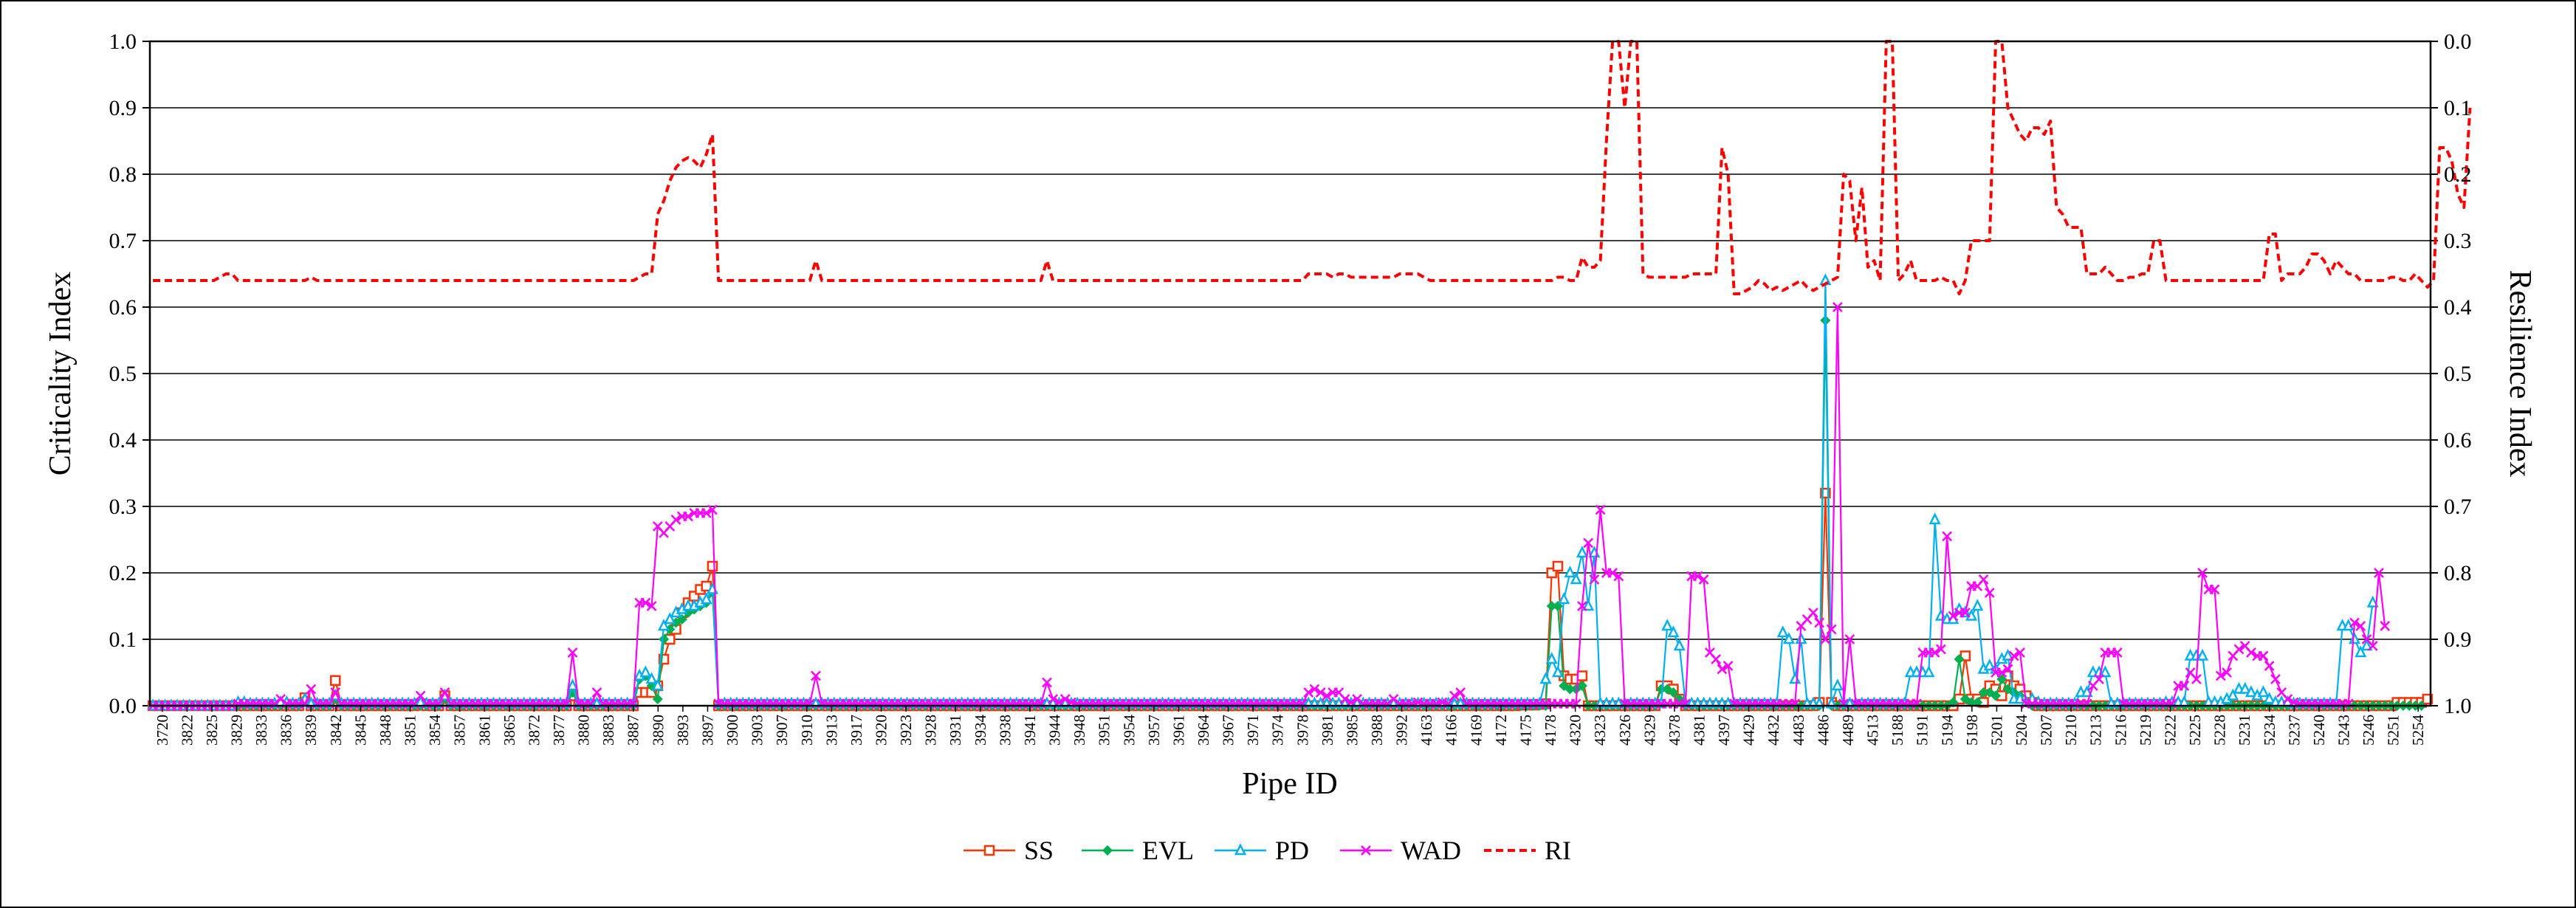  I want to click on x-tick-86: 5237, so click(2294, 730).